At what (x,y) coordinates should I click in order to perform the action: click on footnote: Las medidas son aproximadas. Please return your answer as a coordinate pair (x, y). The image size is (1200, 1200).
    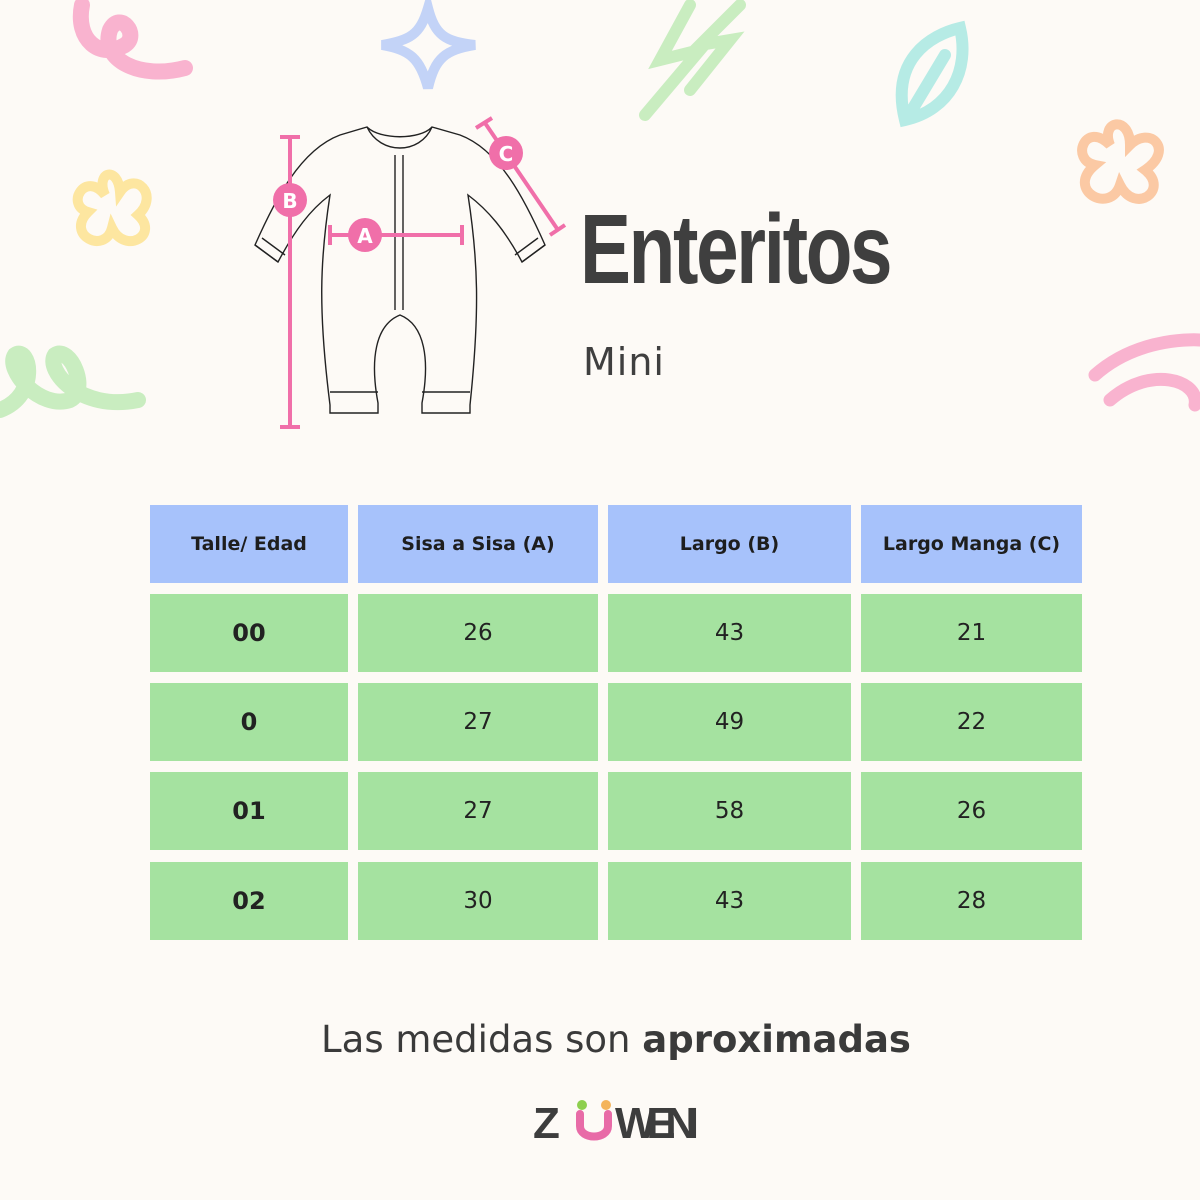
    Looking at the image, I should click on (616, 1039).